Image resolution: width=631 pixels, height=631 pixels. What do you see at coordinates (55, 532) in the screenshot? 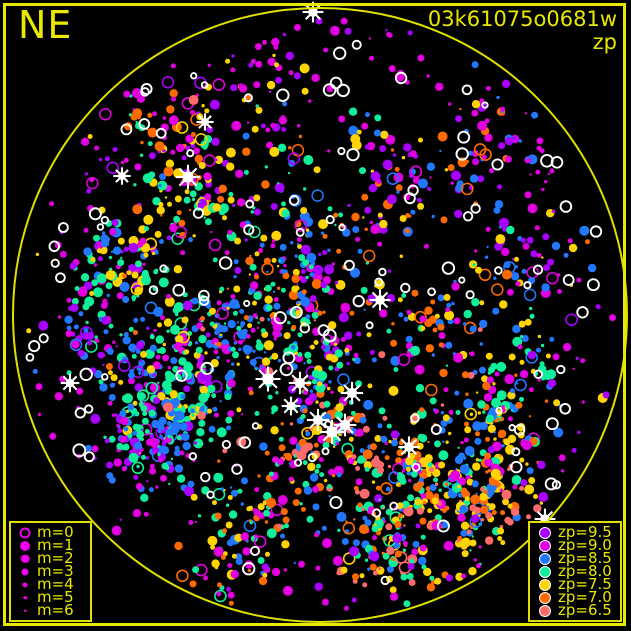
I see `legend-label: m=0` at bounding box center [55, 532].